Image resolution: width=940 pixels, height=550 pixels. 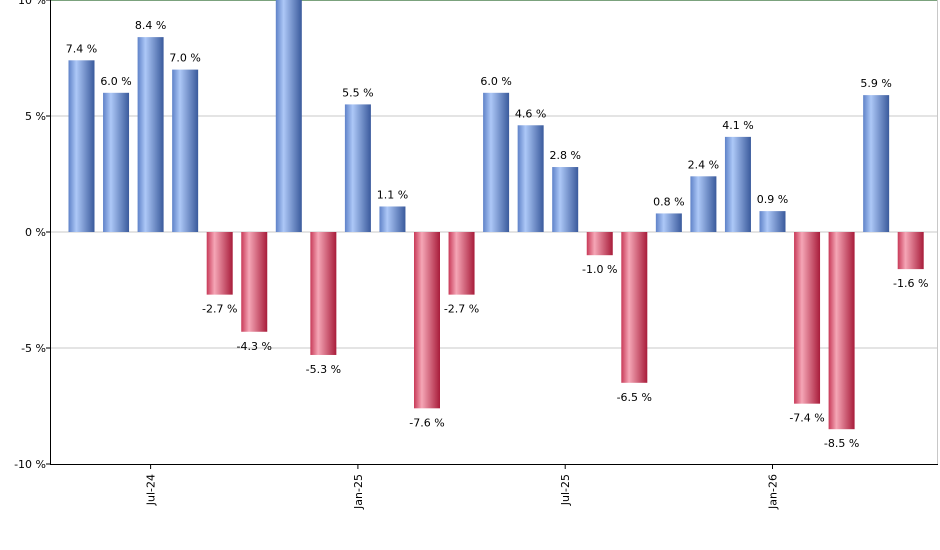 I want to click on bar-label-Jan-26: 0.9 %, so click(x=772, y=199).